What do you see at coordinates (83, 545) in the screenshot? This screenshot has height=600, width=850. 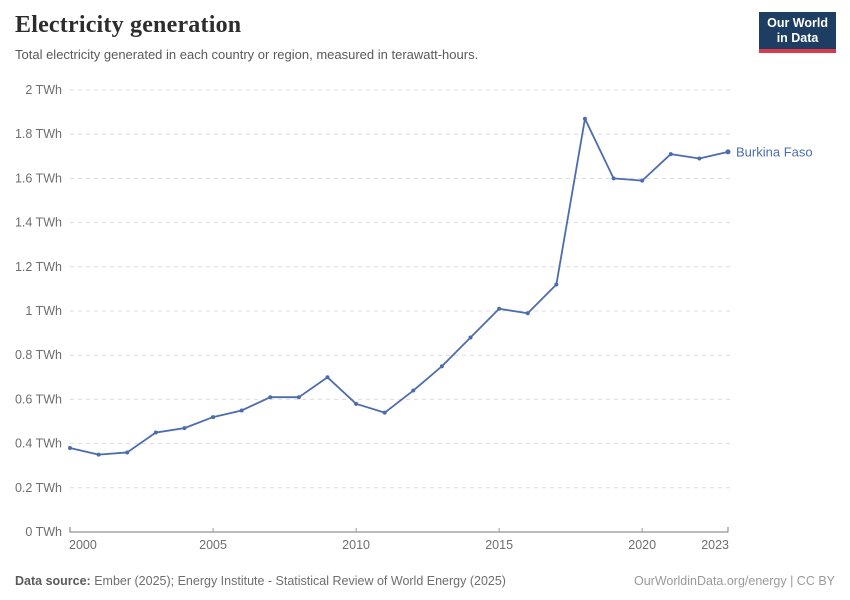 I see `x-axis-tick-label: 2000` at bounding box center [83, 545].